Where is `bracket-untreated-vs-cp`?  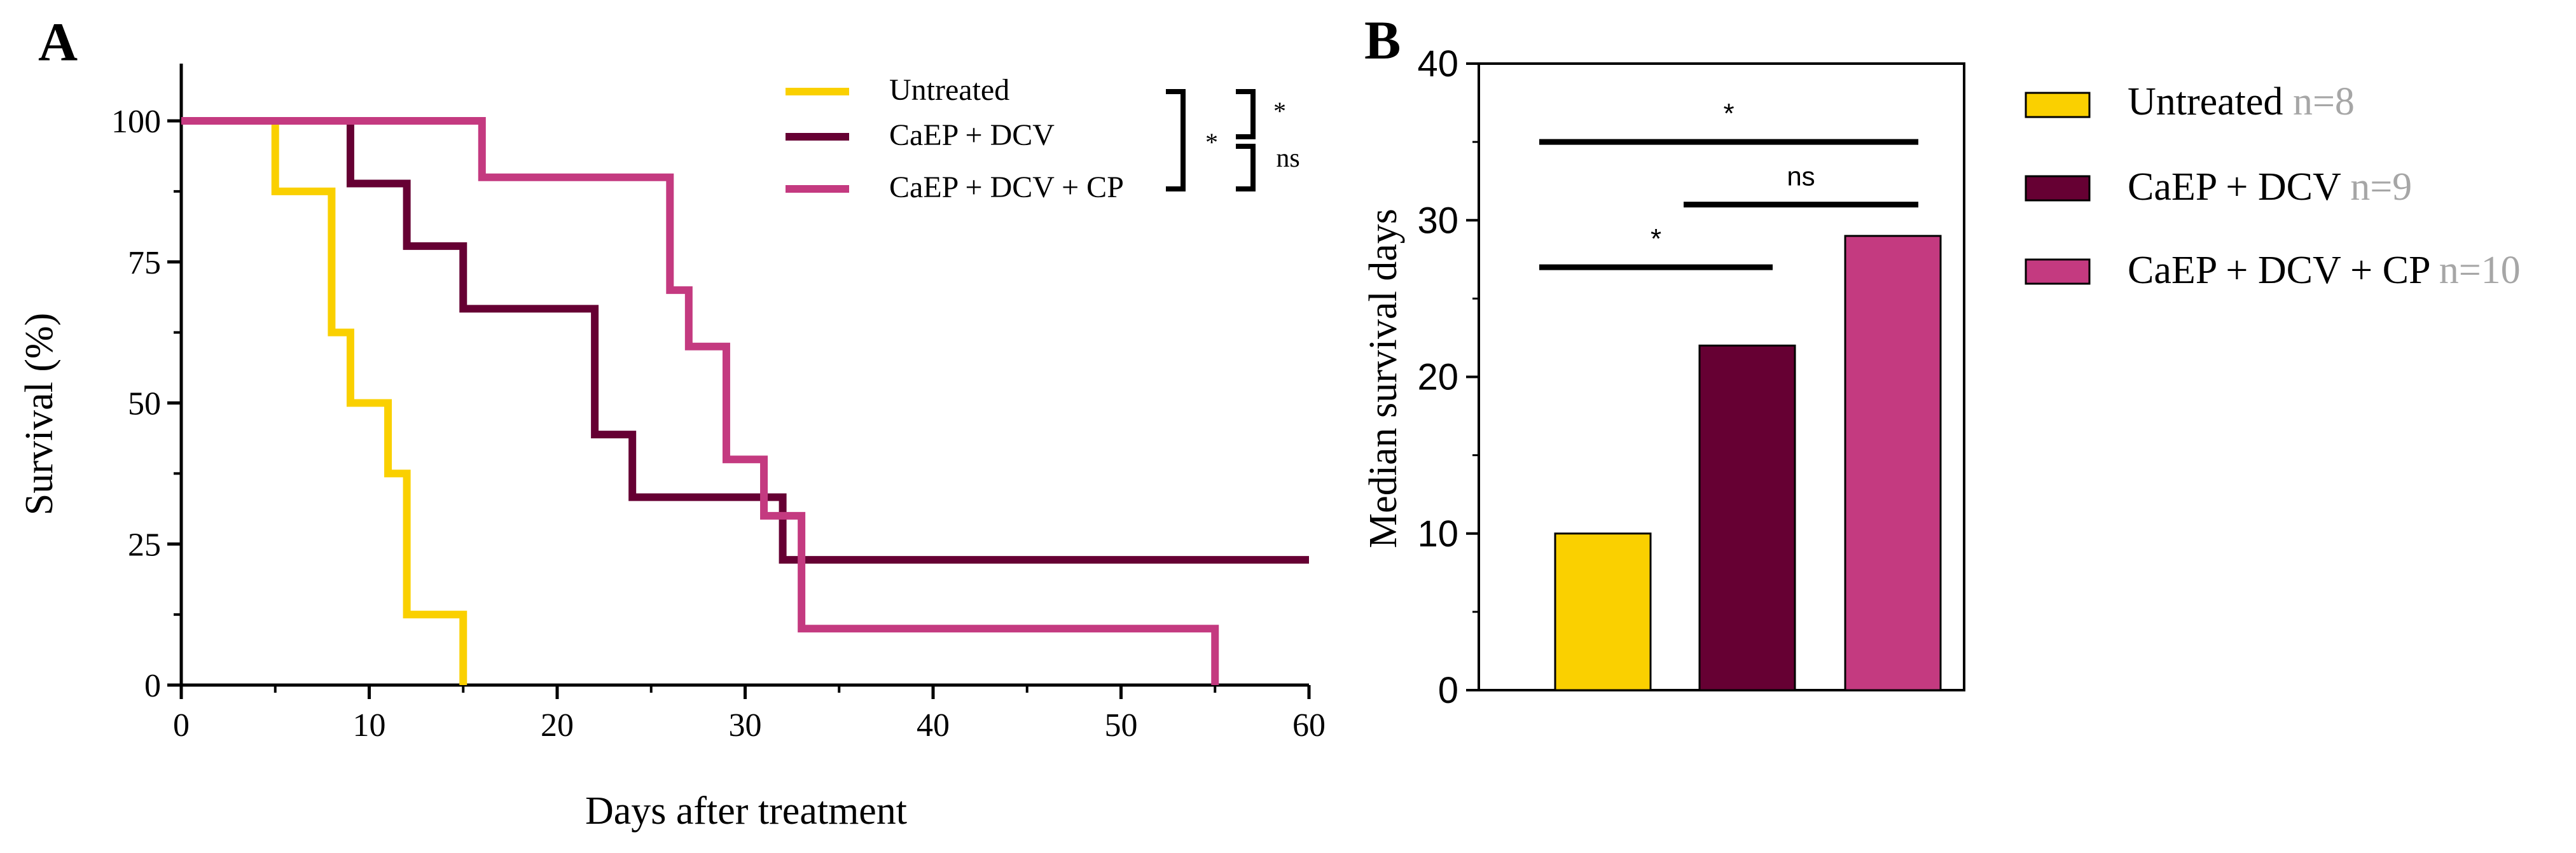
bracket-untreated-vs-cp is located at coordinates (1176, 140).